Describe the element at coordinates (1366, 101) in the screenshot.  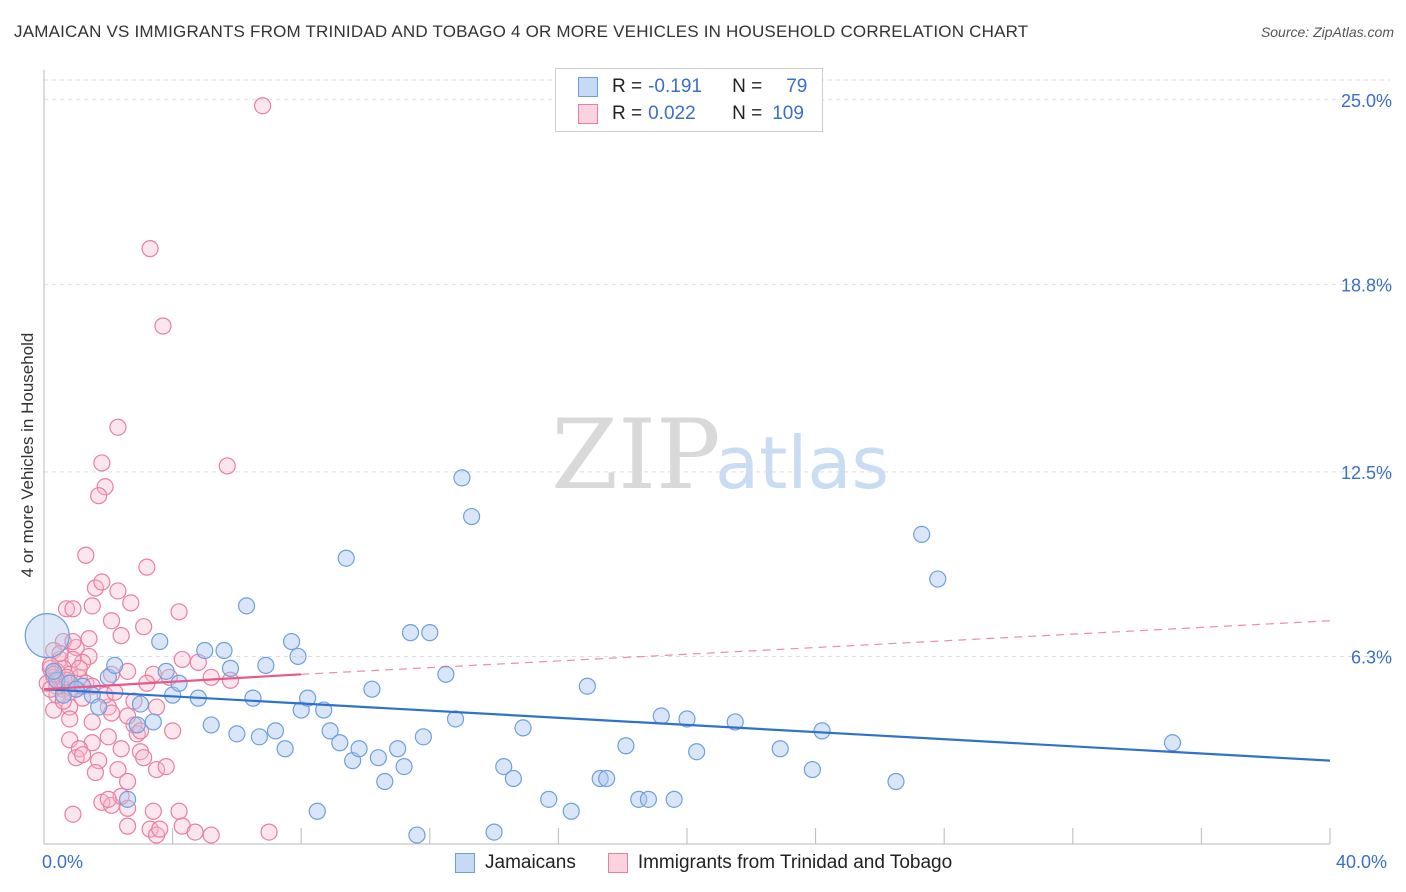
I see `y-tick-label: 25.0%` at that location.